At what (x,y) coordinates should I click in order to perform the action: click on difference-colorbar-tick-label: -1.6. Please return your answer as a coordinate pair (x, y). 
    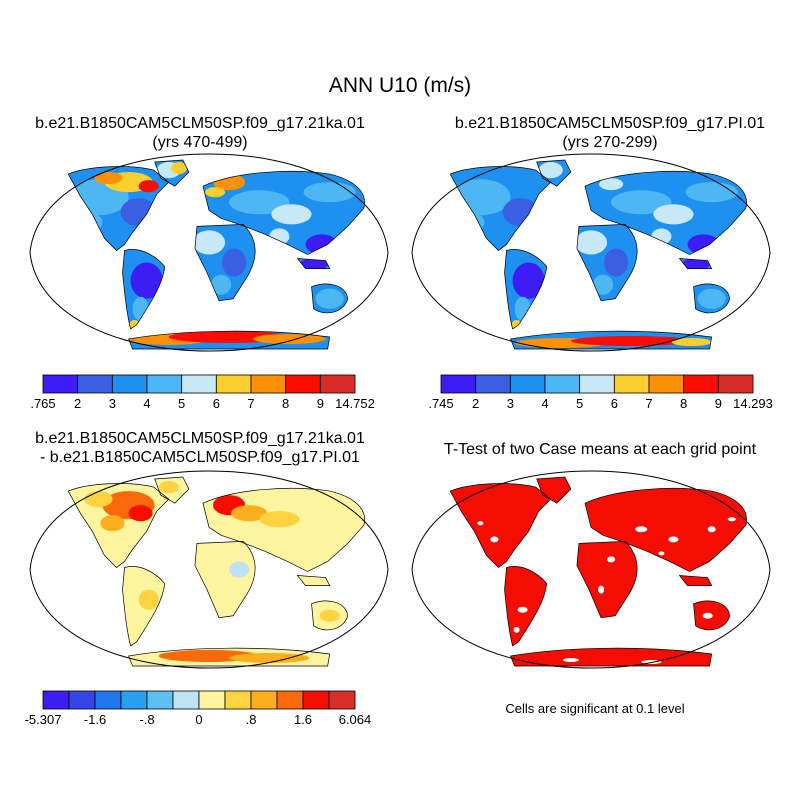
    Looking at the image, I should click on (95, 719).